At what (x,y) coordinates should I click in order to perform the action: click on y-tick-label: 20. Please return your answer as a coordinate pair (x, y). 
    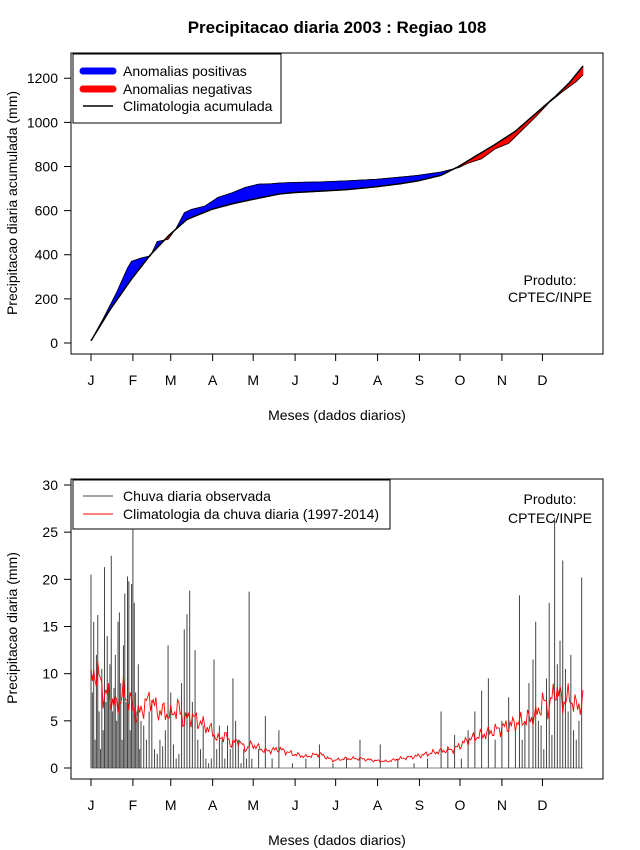
    Looking at the image, I should click on (50, 579).